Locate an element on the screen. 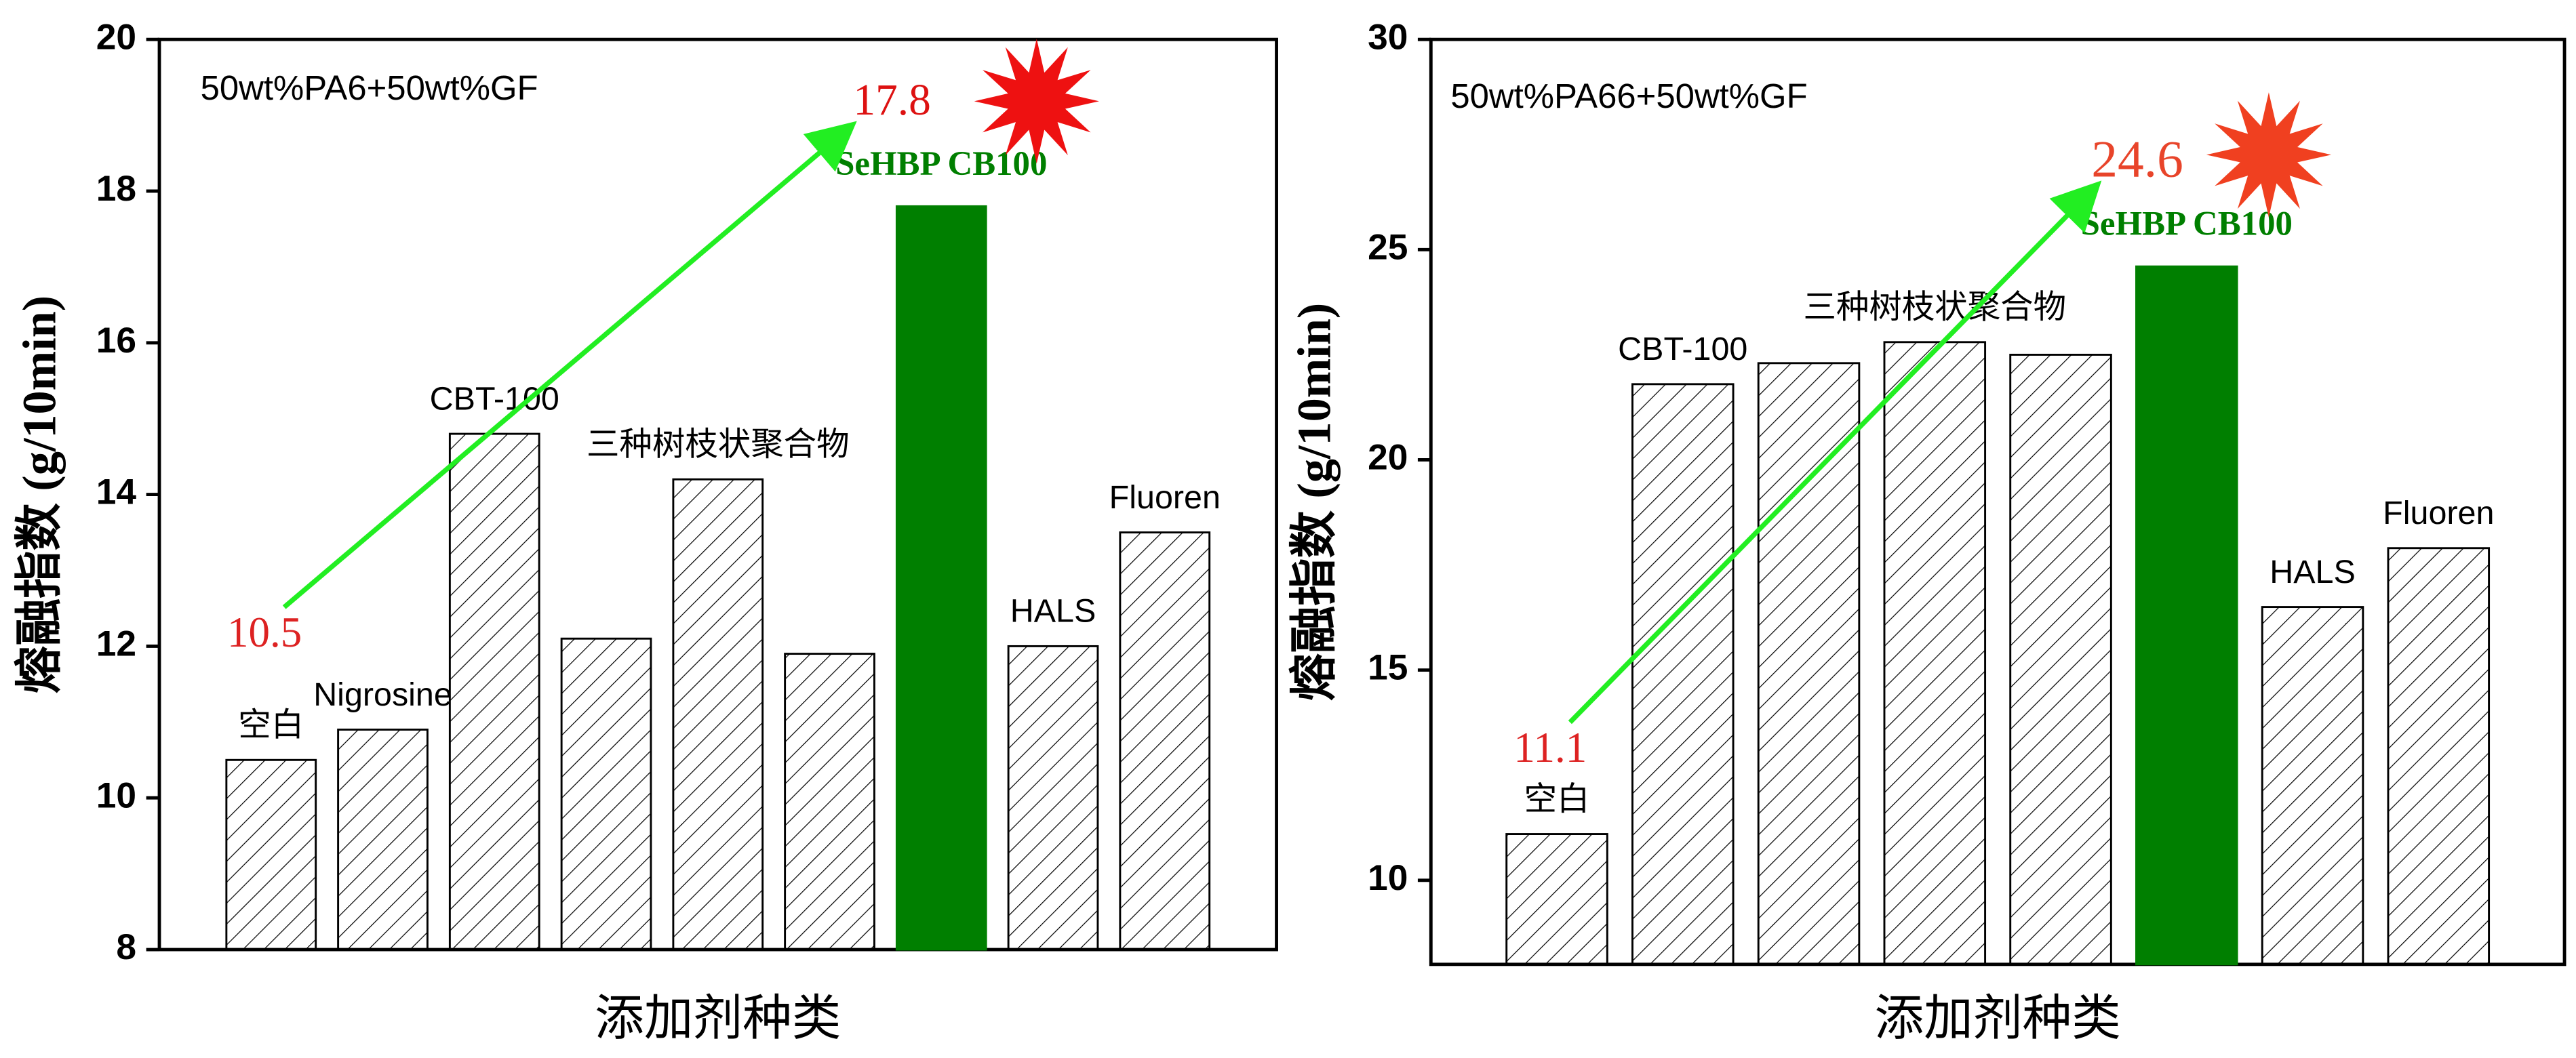  value-label: 17.8 is located at coordinates (892, 100).